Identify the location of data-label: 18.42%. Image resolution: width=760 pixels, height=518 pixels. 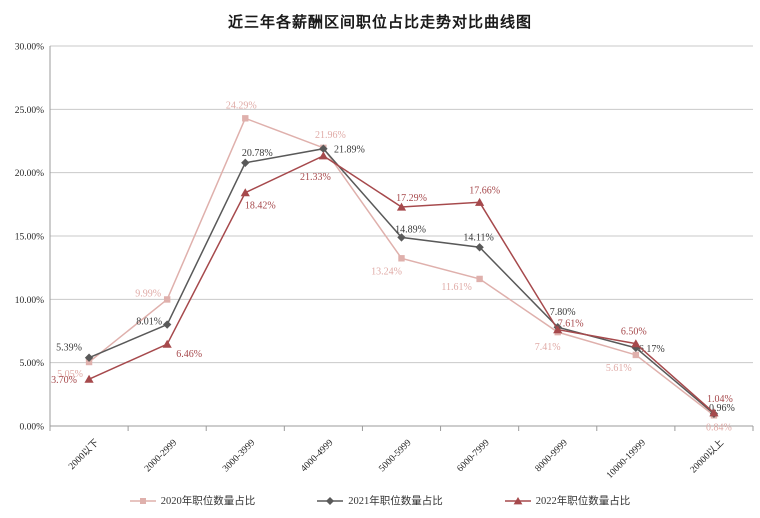
(260, 206).